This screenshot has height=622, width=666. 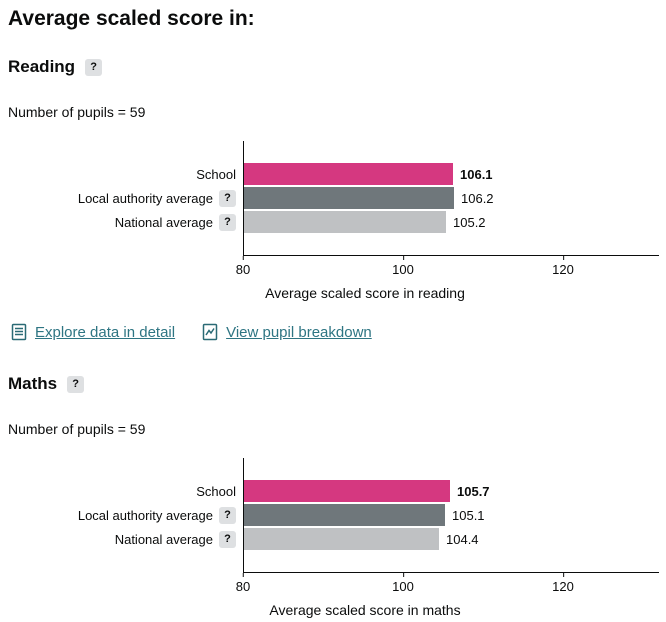 I want to click on explore-data-link-label: Explore data in detail, so click(x=105, y=332).